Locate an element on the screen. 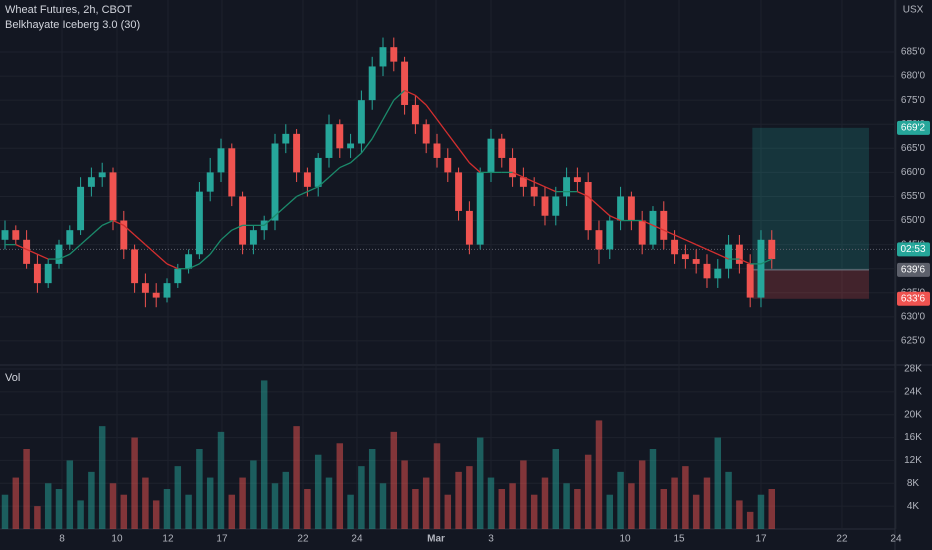  y2-tick-label: 20K is located at coordinates (913, 414).